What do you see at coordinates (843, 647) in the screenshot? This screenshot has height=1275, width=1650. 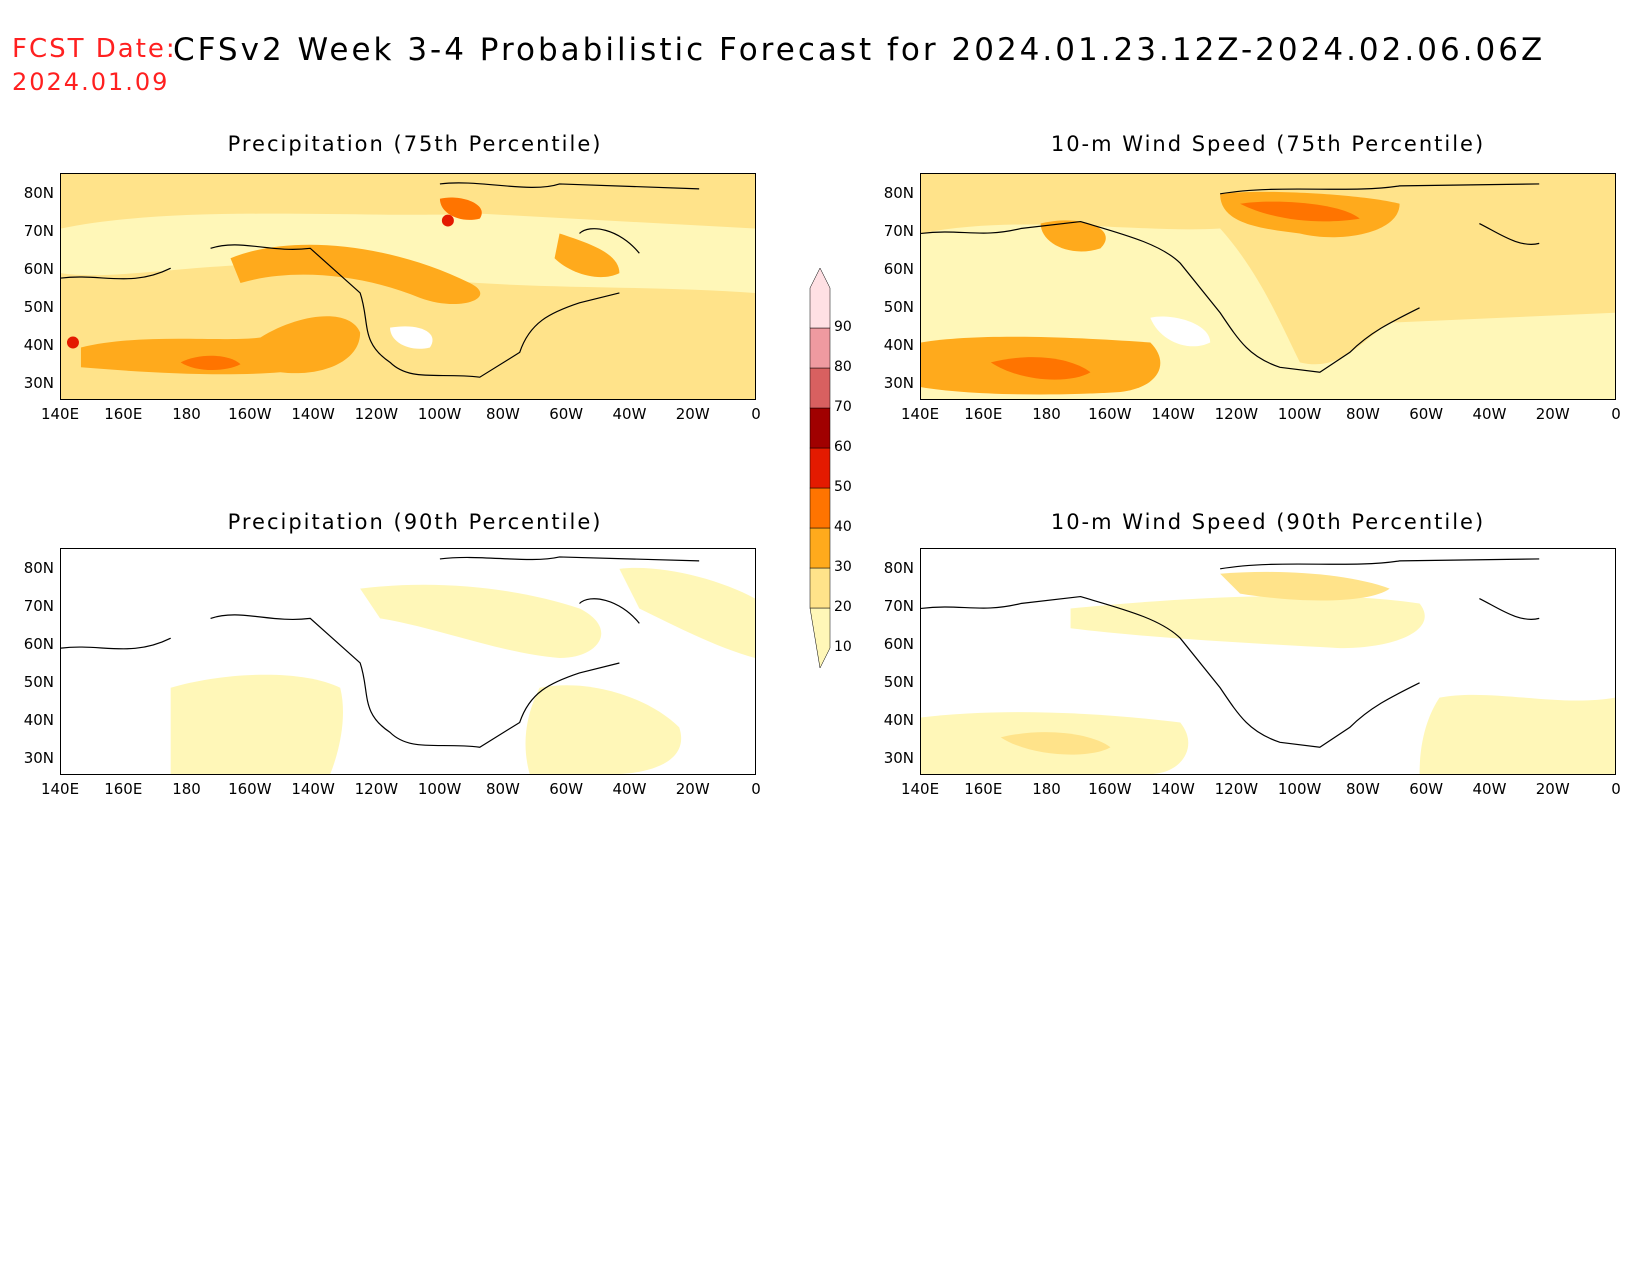 I see `colorbar-level-label: 10` at bounding box center [843, 647].